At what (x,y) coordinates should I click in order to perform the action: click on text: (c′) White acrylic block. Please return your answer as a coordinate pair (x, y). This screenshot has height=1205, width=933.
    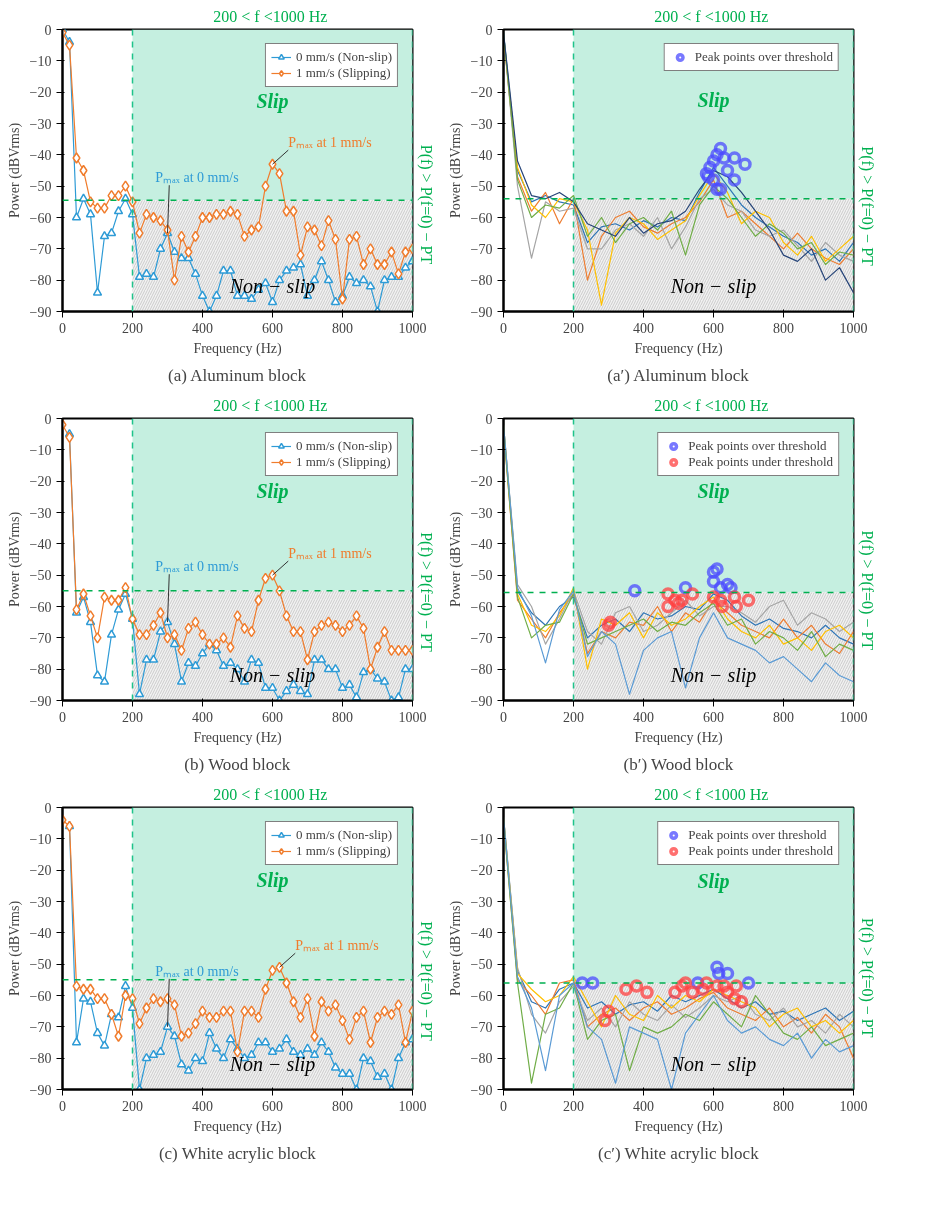
    Looking at the image, I should click on (679, 1153).